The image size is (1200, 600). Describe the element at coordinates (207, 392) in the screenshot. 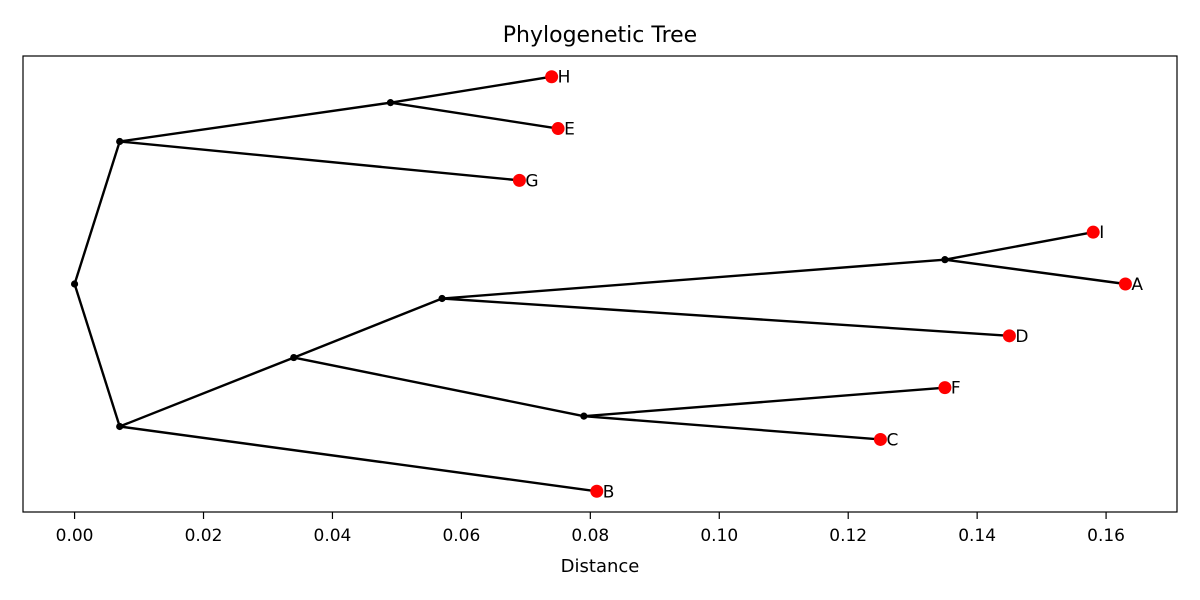

I see `branch-n3-n4` at that location.